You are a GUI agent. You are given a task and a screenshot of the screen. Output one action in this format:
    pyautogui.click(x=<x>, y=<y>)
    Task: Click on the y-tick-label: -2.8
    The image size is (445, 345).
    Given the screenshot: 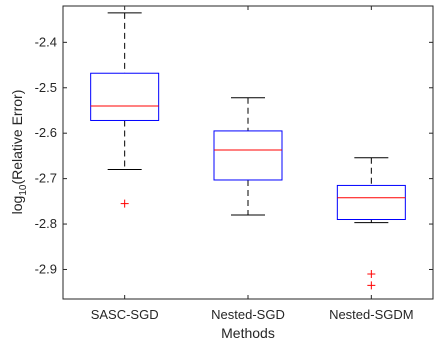 What is the action you would take?
    pyautogui.click(x=46, y=223)
    